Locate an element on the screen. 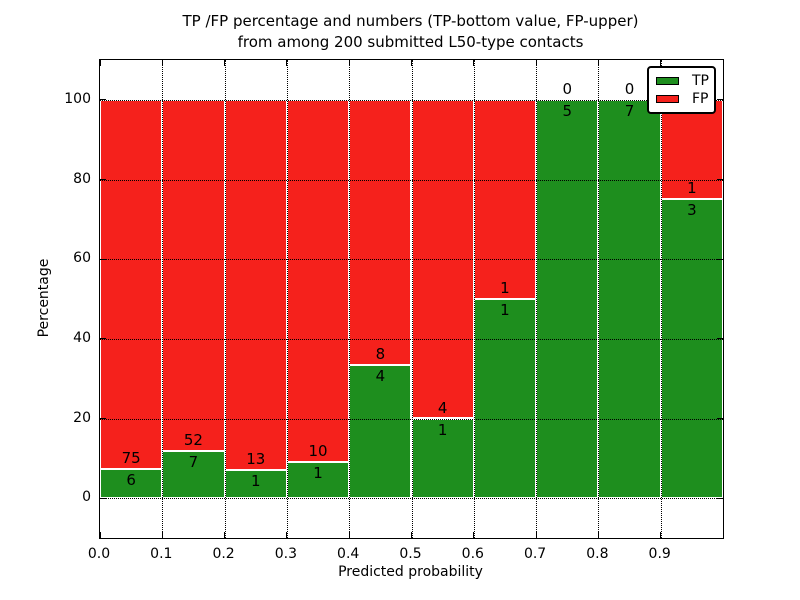 The image size is (800, 600). y-tick-label: 60 is located at coordinates (82, 258).